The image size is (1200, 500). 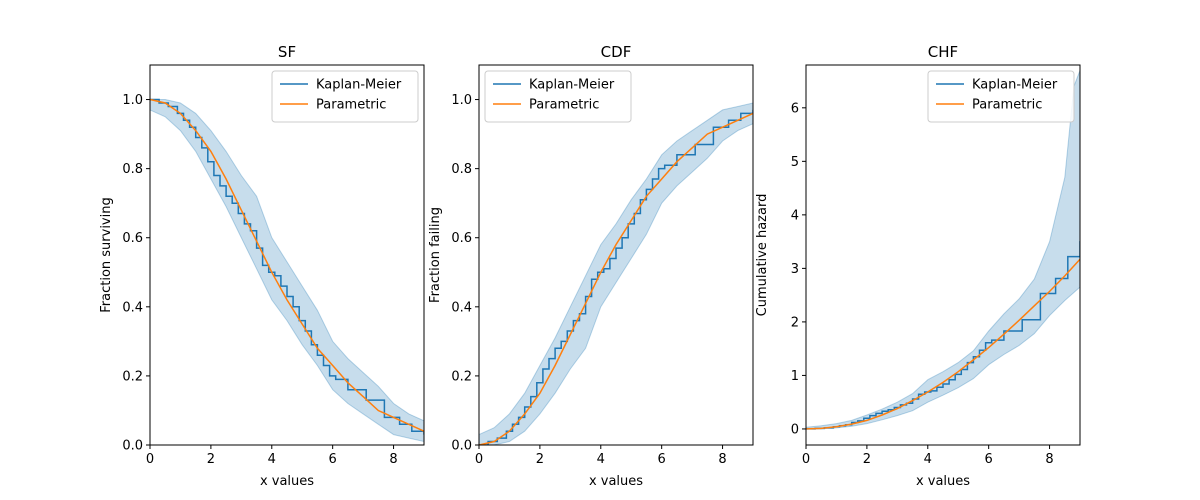 What do you see at coordinates (1049, 459) in the screenshot?
I see `x-tick-label-chf: 8` at bounding box center [1049, 459].